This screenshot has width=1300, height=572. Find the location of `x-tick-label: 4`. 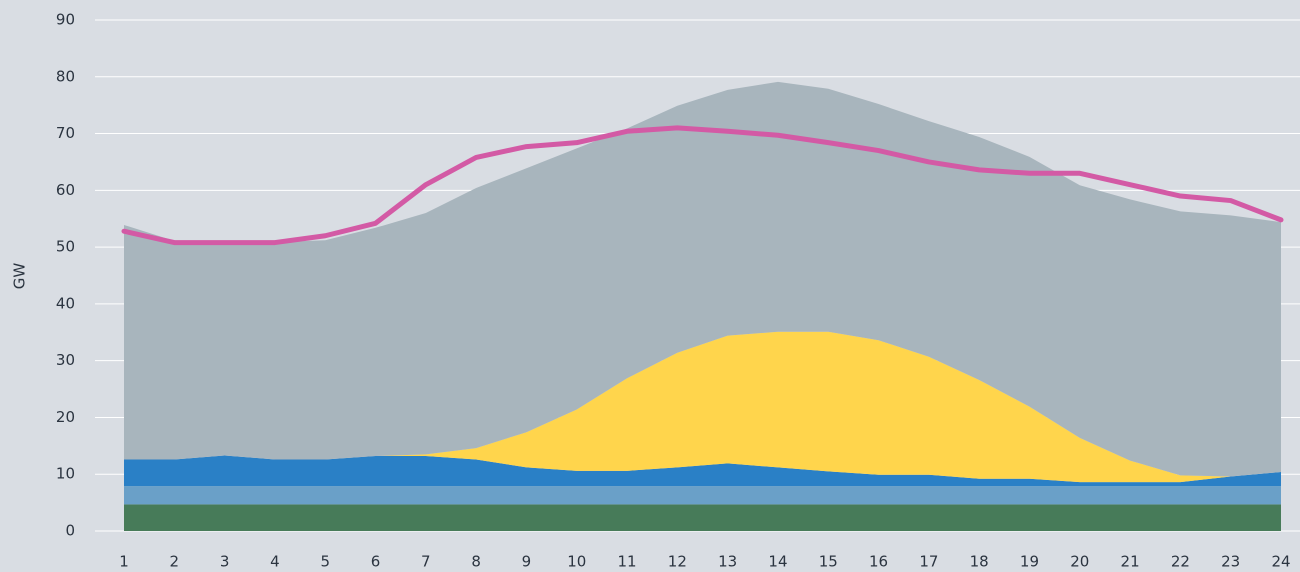

x-tick-label: 4 is located at coordinates (275, 562).